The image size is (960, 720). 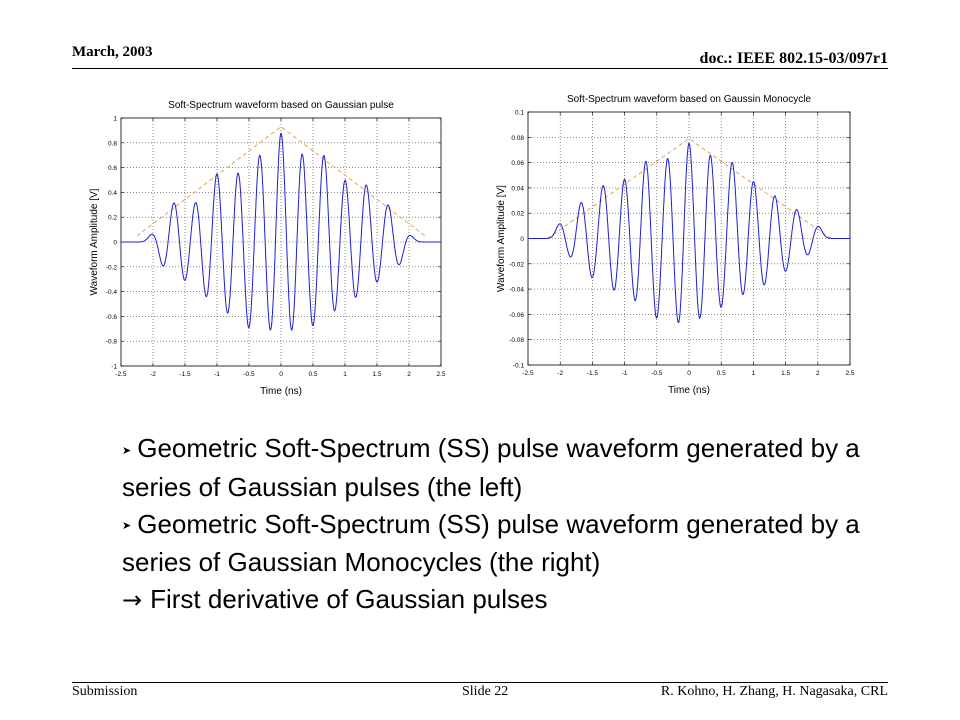 I want to click on chart1-ytick-label: -0.08, so click(x=516, y=340).